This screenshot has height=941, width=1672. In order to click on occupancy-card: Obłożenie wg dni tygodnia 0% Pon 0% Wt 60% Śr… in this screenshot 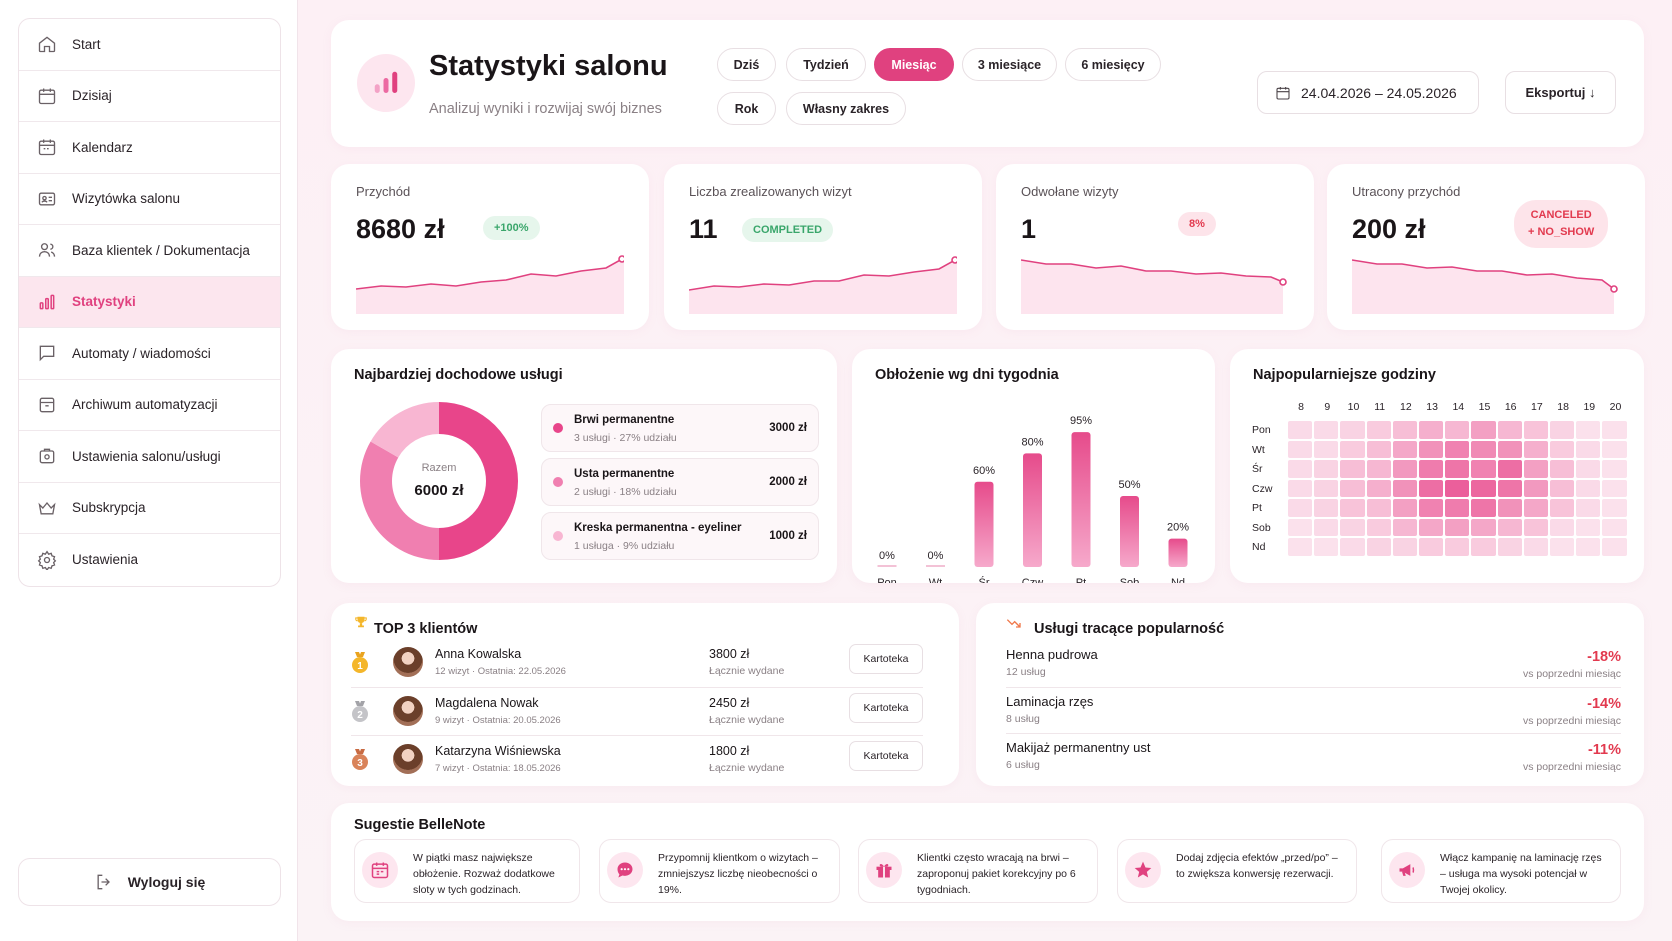, I will do `click(1033, 466)`.